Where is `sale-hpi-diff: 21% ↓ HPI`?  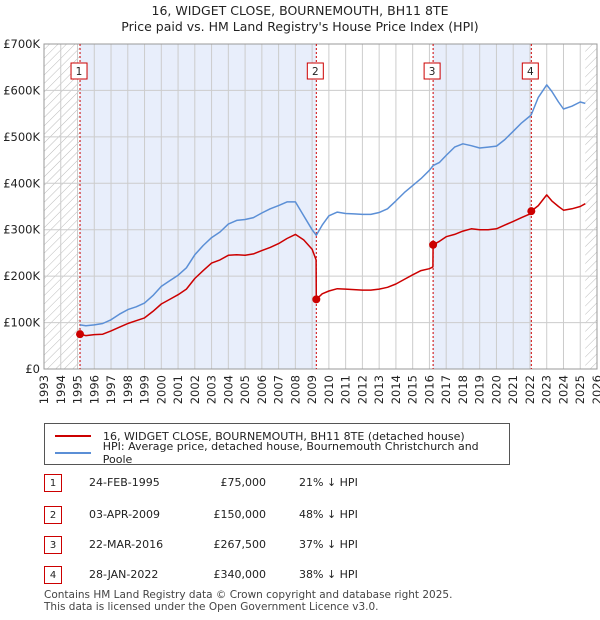 sale-hpi-diff: 21% ↓ HPI is located at coordinates (328, 482).